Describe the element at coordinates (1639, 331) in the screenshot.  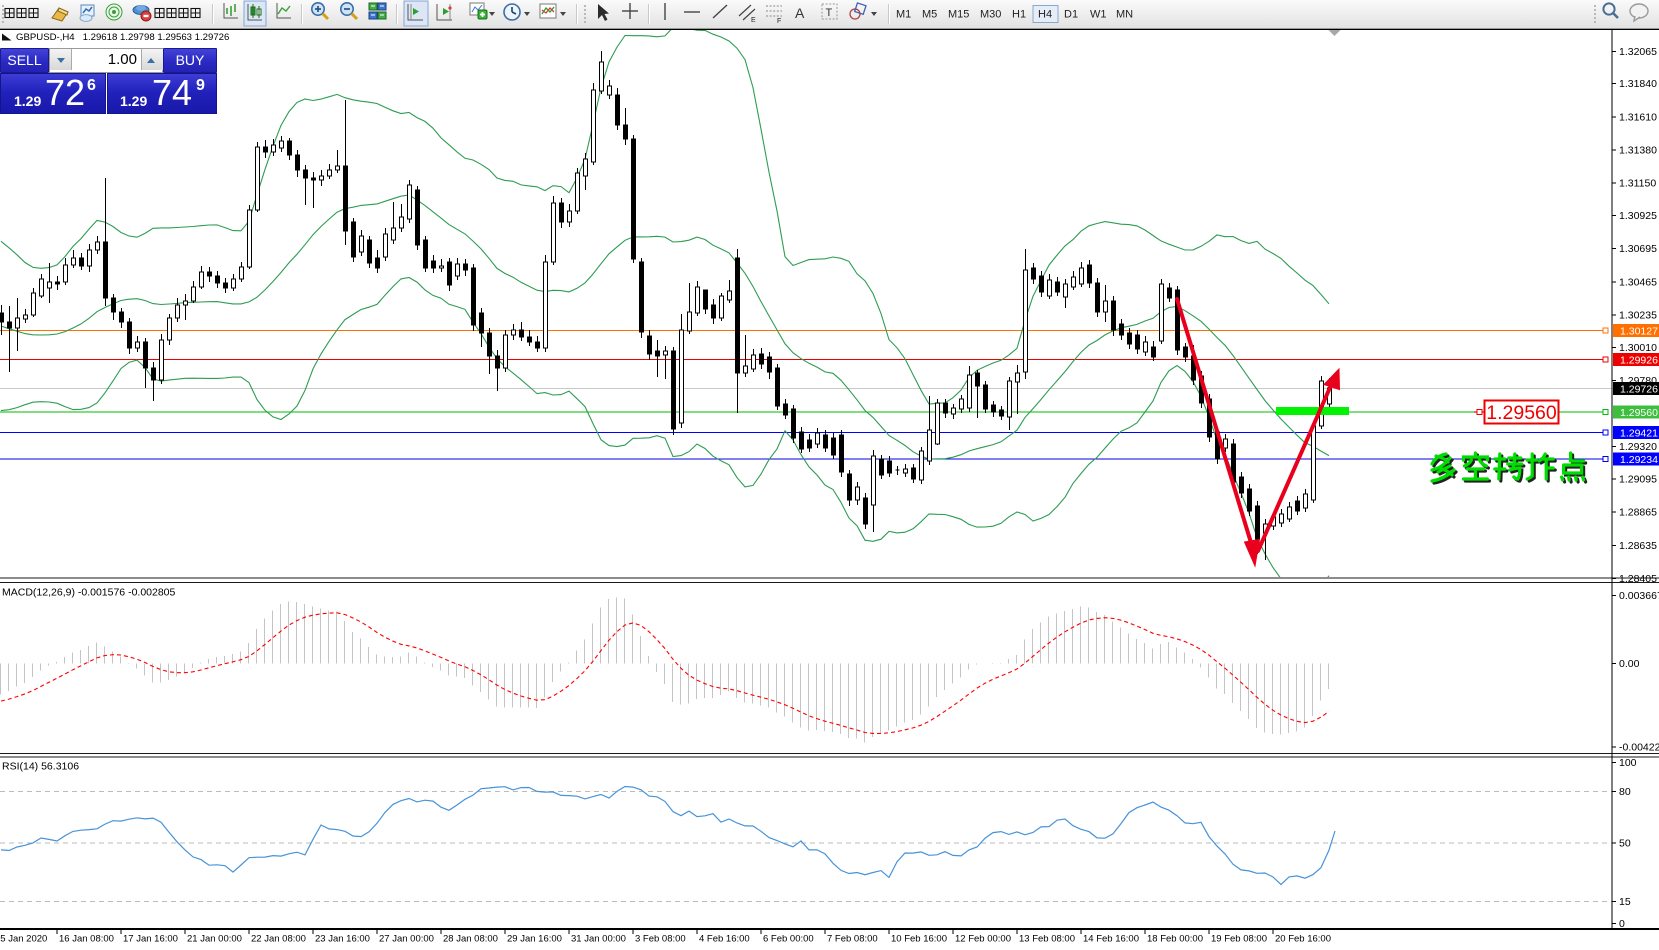
I see `svg-text: 1.30127` at that location.